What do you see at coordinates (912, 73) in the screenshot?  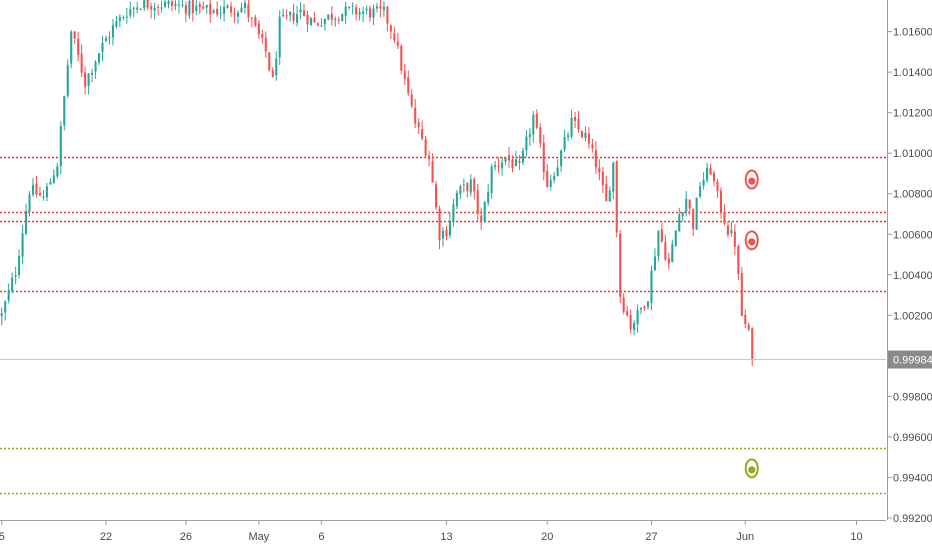 I see `price-tick-label: 1.01400` at bounding box center [912, 73].